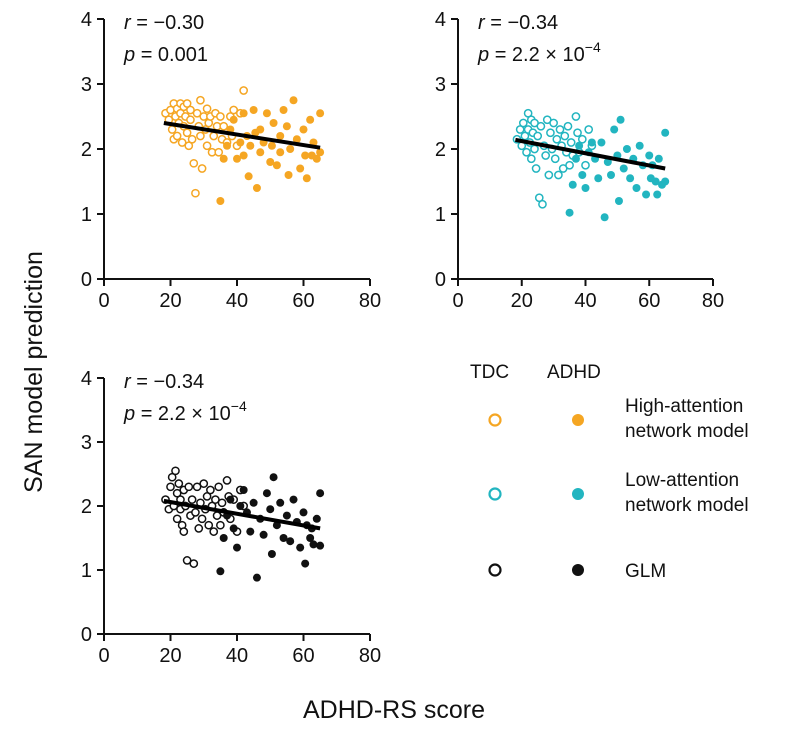 The image size is (788, 737). I want to click on stat-p: p = 0.001, so click(165, 55).